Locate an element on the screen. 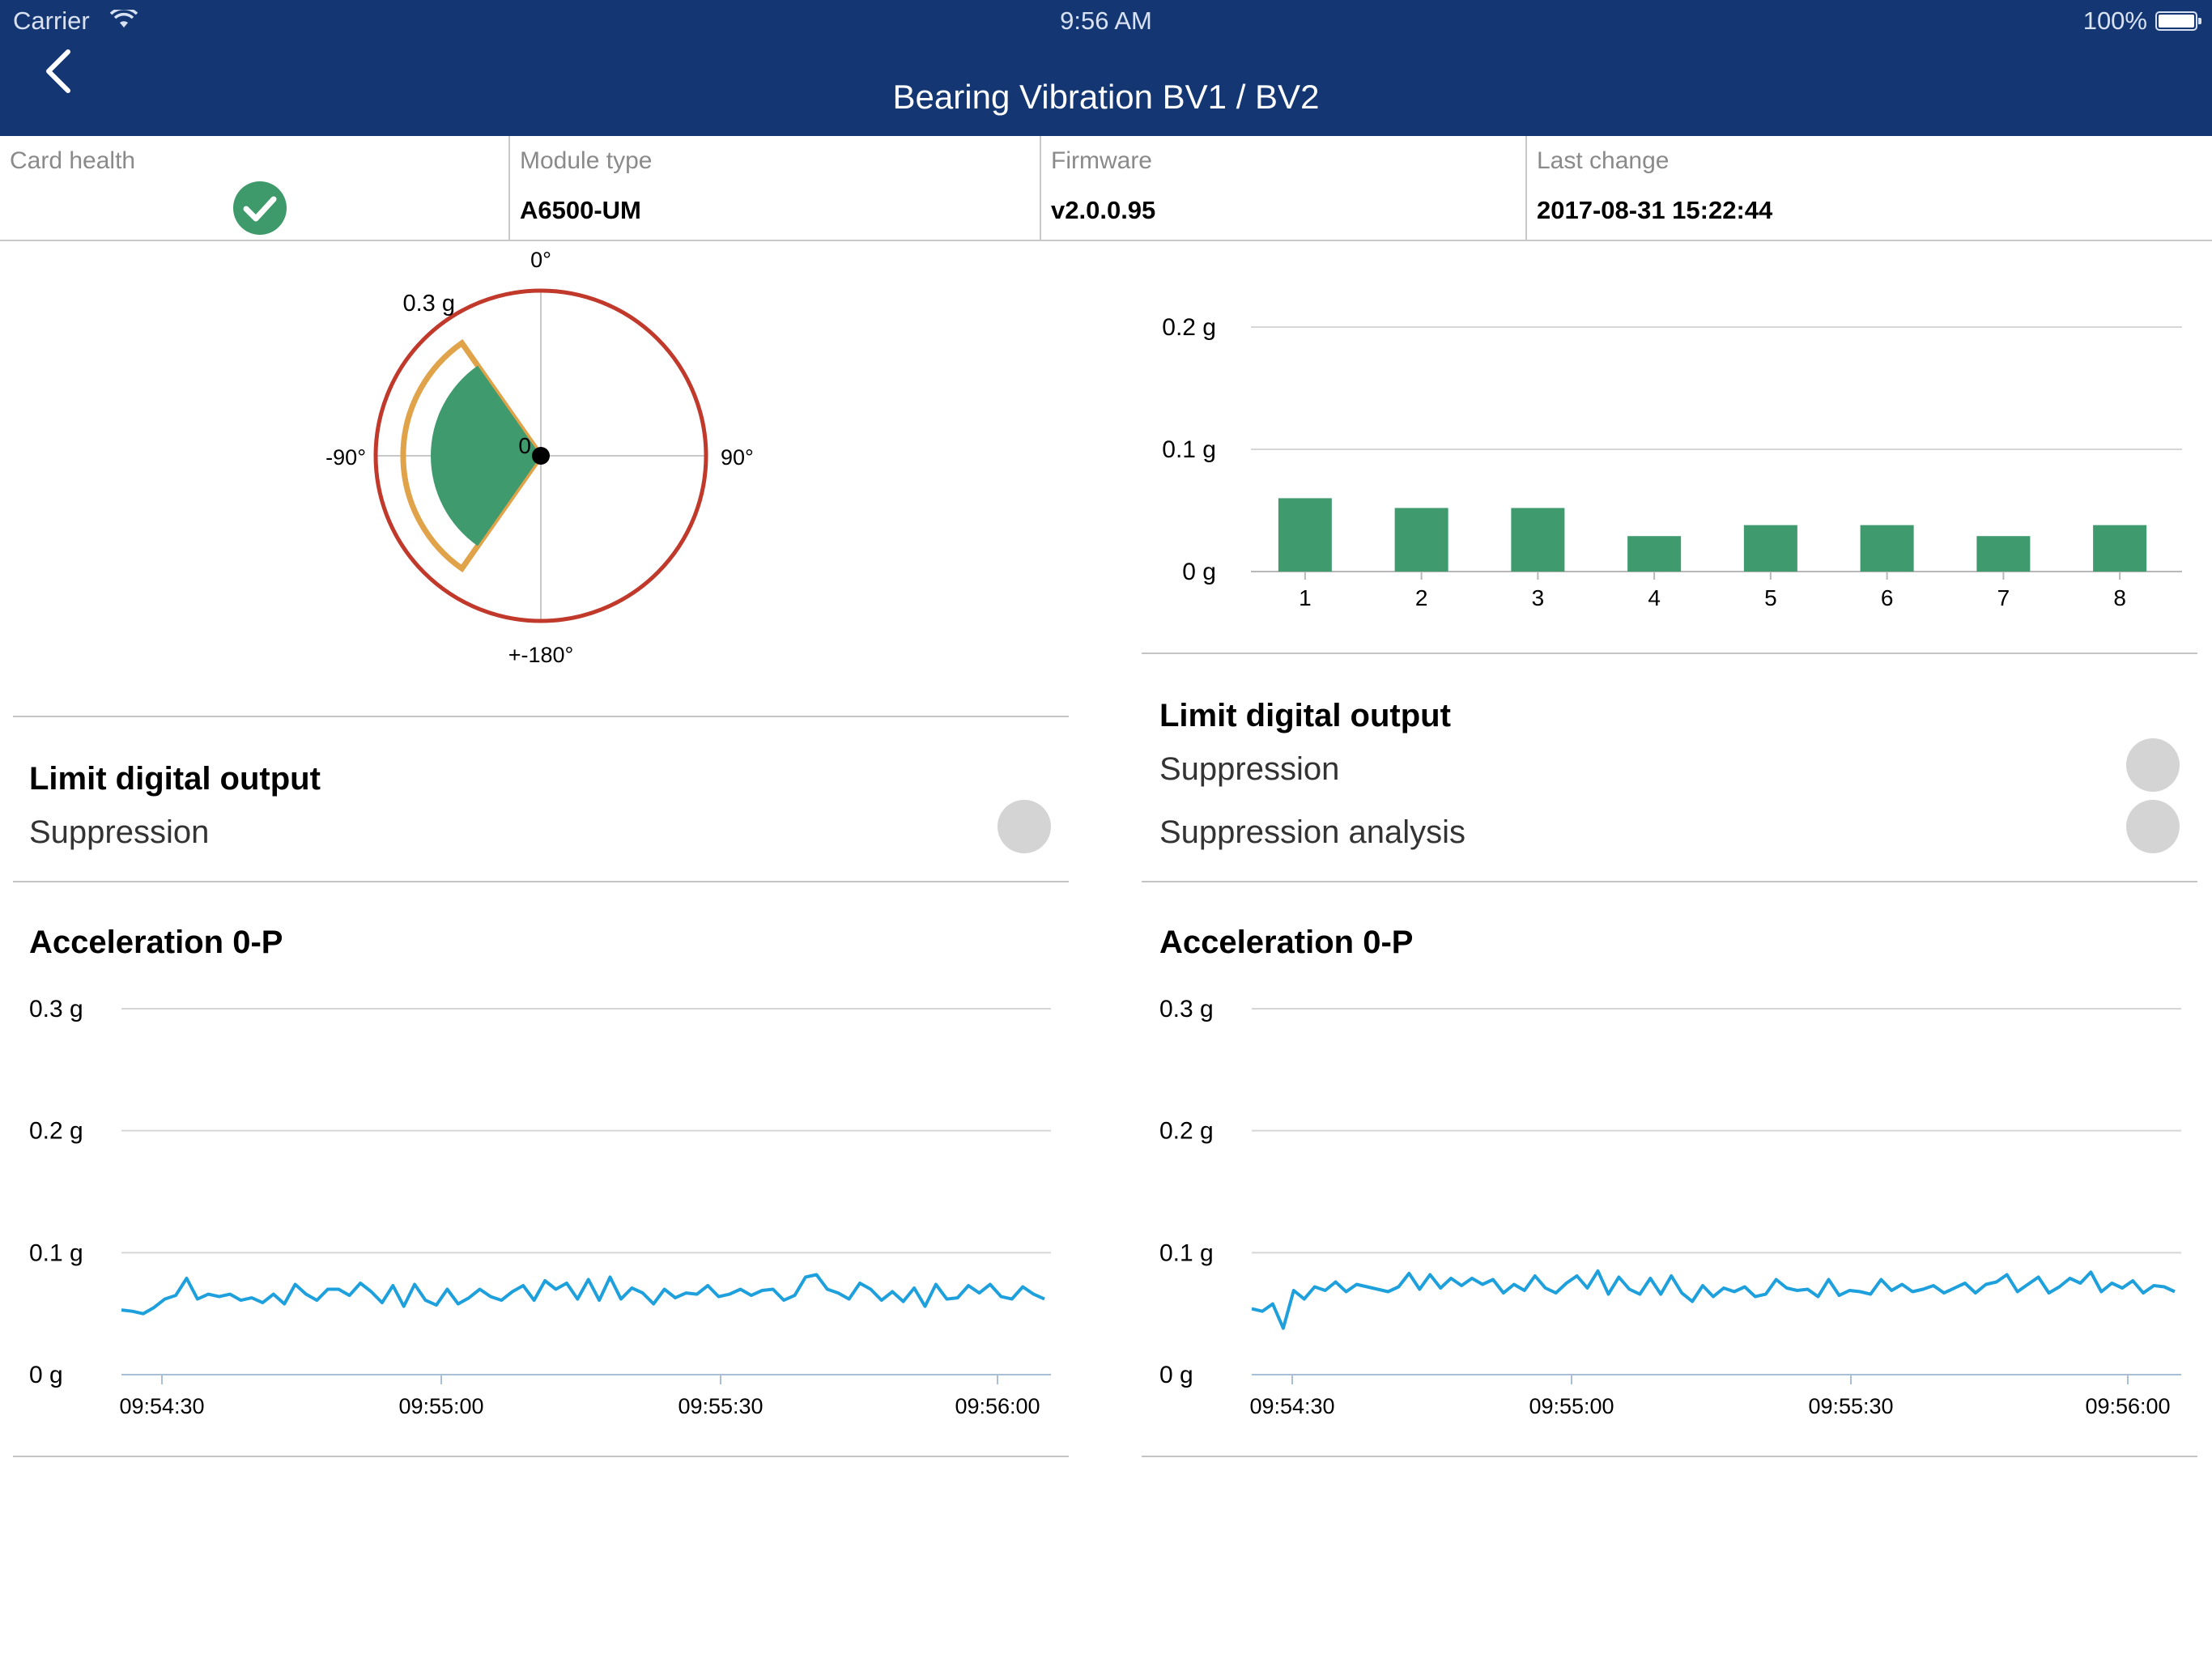 This screenshot has width=2212, height=1658. polar-label-90: 90° is located at coordinates (737, 457).